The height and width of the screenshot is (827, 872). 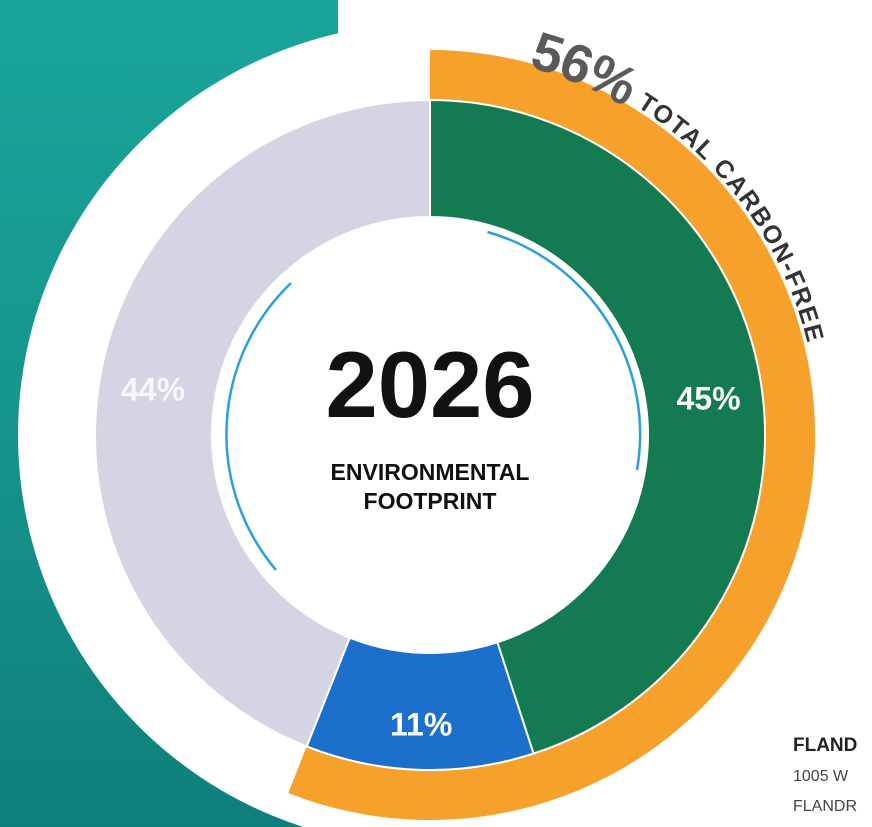 What do you see at coordinates (825, 745) in the screenshot?
I see `footer-heading: FLAND` at bounding box center [825, 745].